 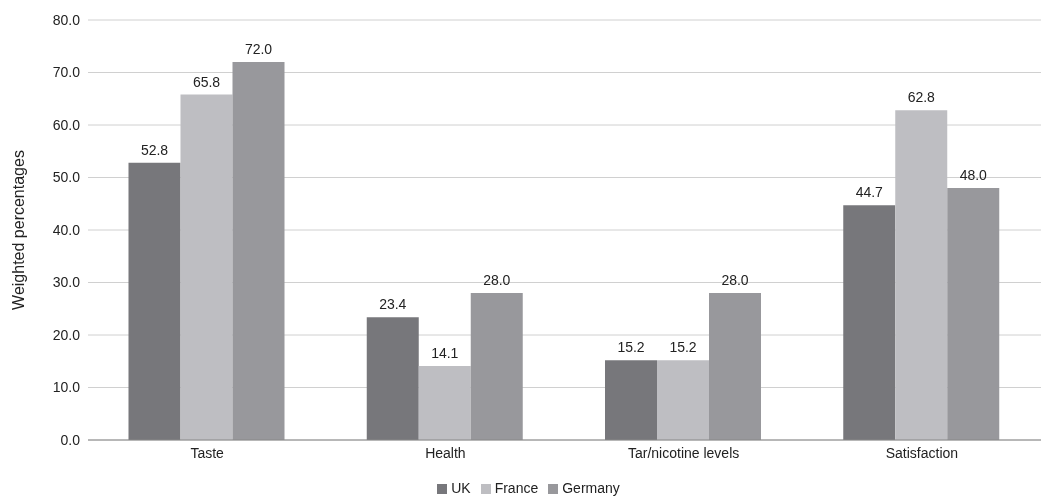 What do you see at coordinates (66, 124) in the screenshot?
I see `y-tick-label: 60.0` at bounding box center [66, 124].